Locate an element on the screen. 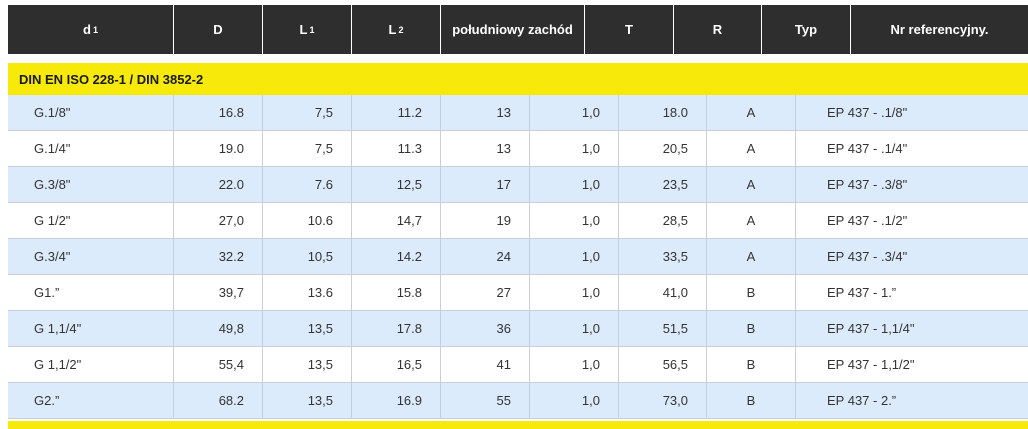  cell-T: 20,5 is located at coordinates (663, 148).